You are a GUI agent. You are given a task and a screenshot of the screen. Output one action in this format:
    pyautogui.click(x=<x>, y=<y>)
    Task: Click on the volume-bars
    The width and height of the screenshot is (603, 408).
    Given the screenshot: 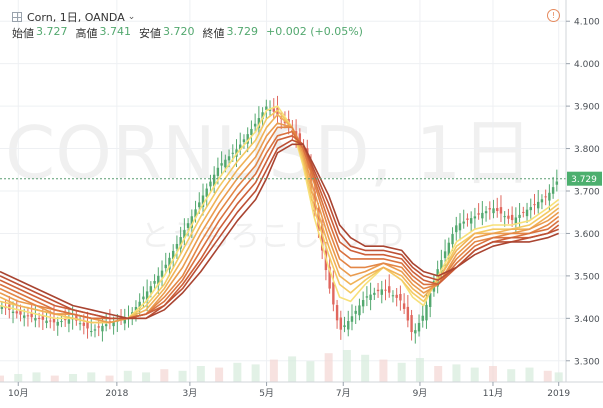 What is the action you would take?
    pyautogui.click(x=281, y=366)
    